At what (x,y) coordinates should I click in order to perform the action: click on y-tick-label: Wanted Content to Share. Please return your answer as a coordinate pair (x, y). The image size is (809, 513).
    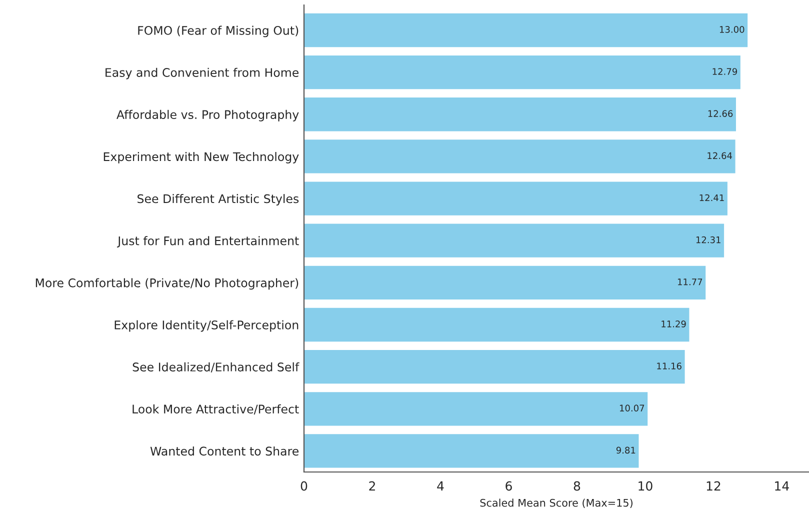
    Looking at the image, I should click on (224, 451).